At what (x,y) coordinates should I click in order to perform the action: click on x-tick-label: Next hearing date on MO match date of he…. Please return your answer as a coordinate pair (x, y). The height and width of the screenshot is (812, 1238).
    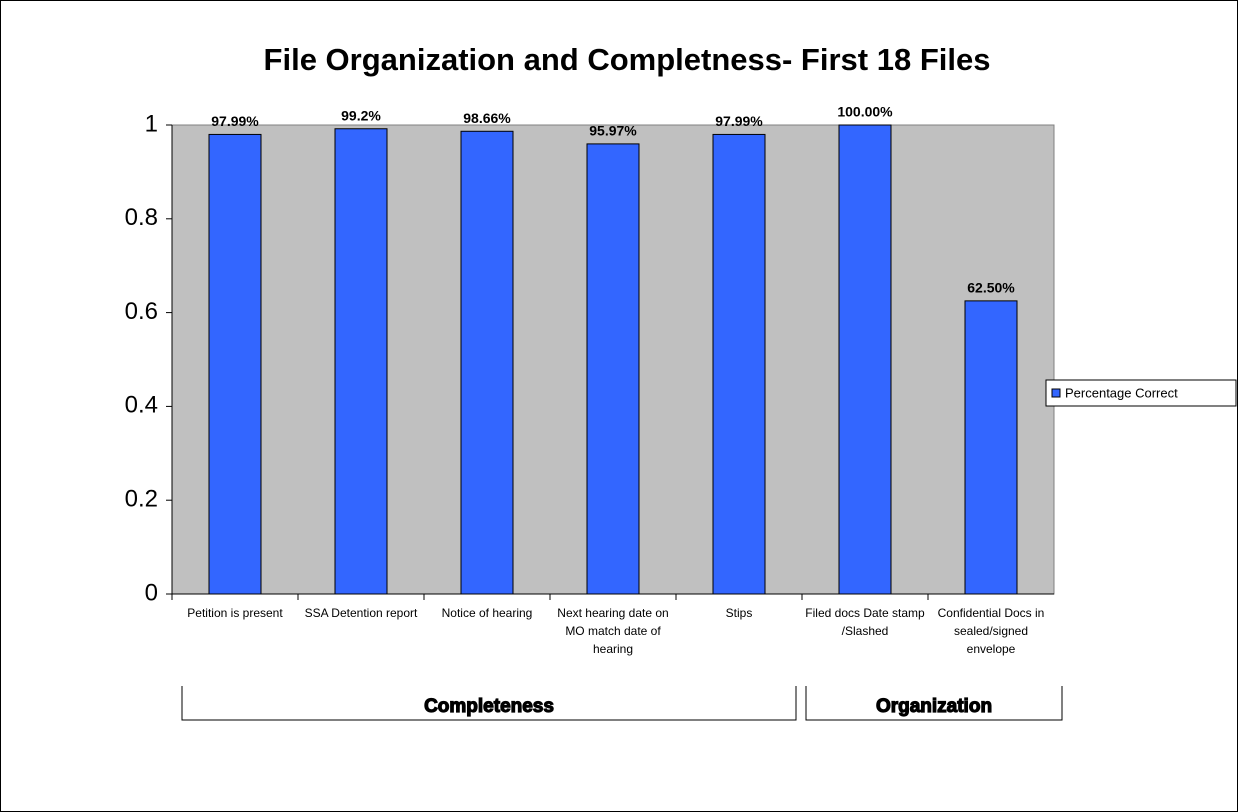
    Looking at the image, I should click on (613, 631).